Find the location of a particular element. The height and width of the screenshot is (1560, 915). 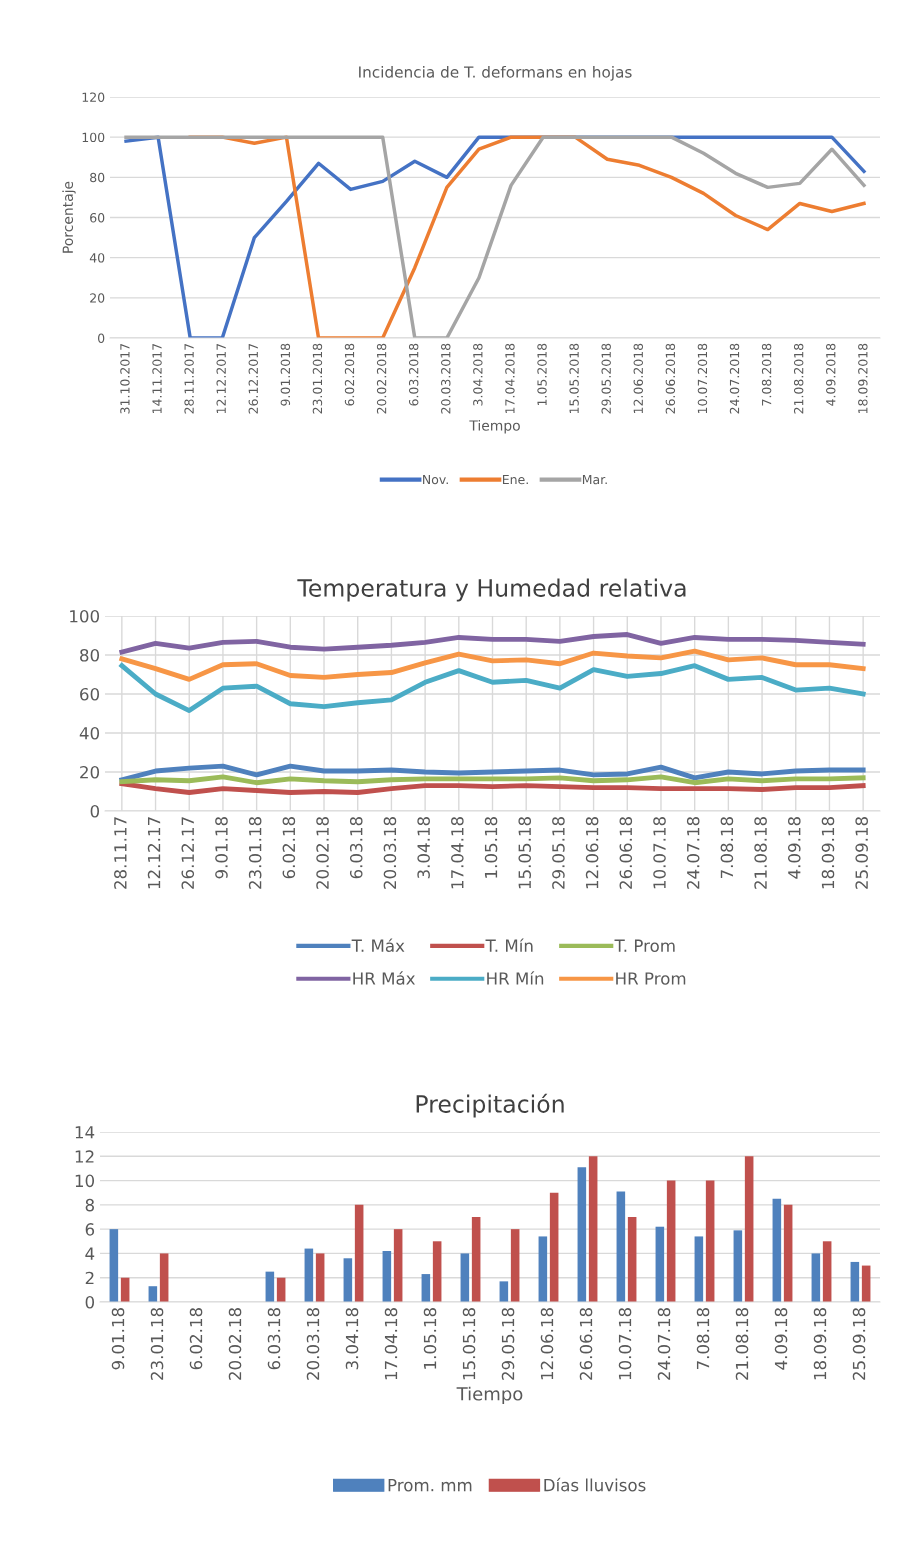

legend-label: Mar. is located at coordinates (594, 479).